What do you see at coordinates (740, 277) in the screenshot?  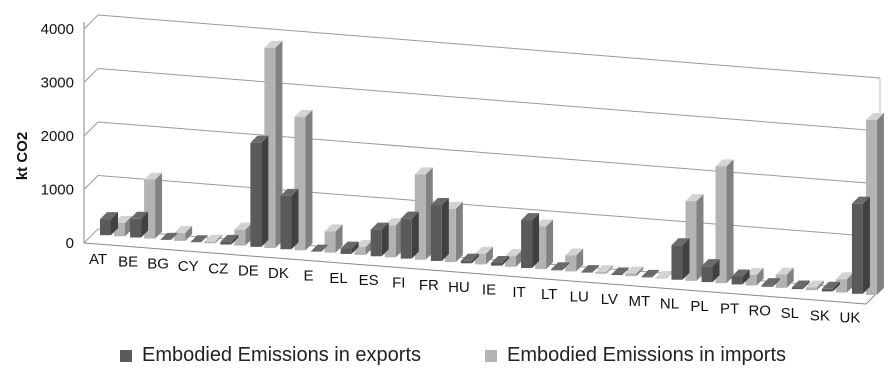 I see `bar-exports-PT` at bounding box center [740, 277].